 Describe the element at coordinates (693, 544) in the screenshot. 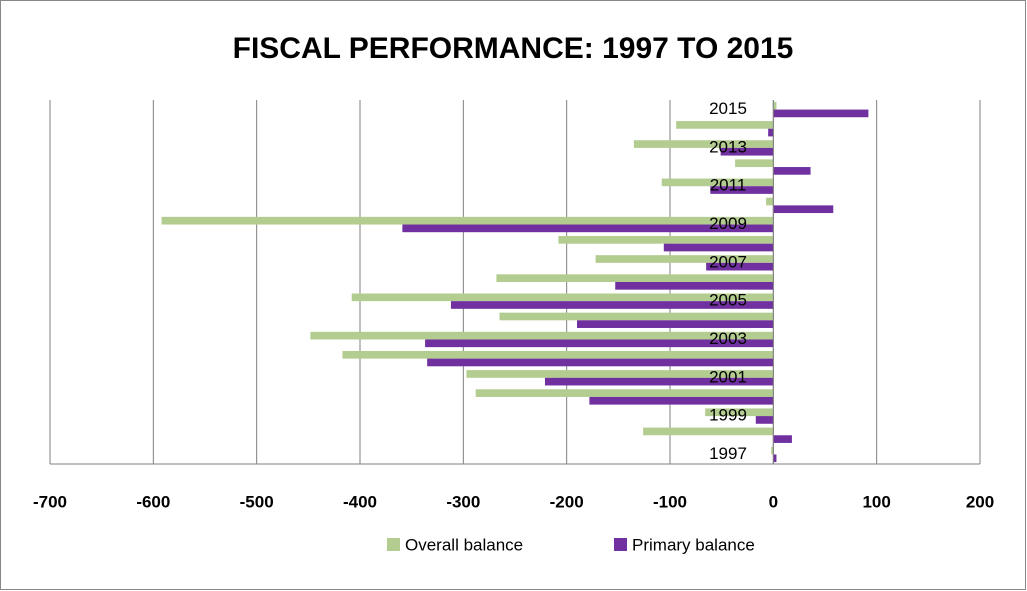

I see `legend-label: Primary balance` at that location.